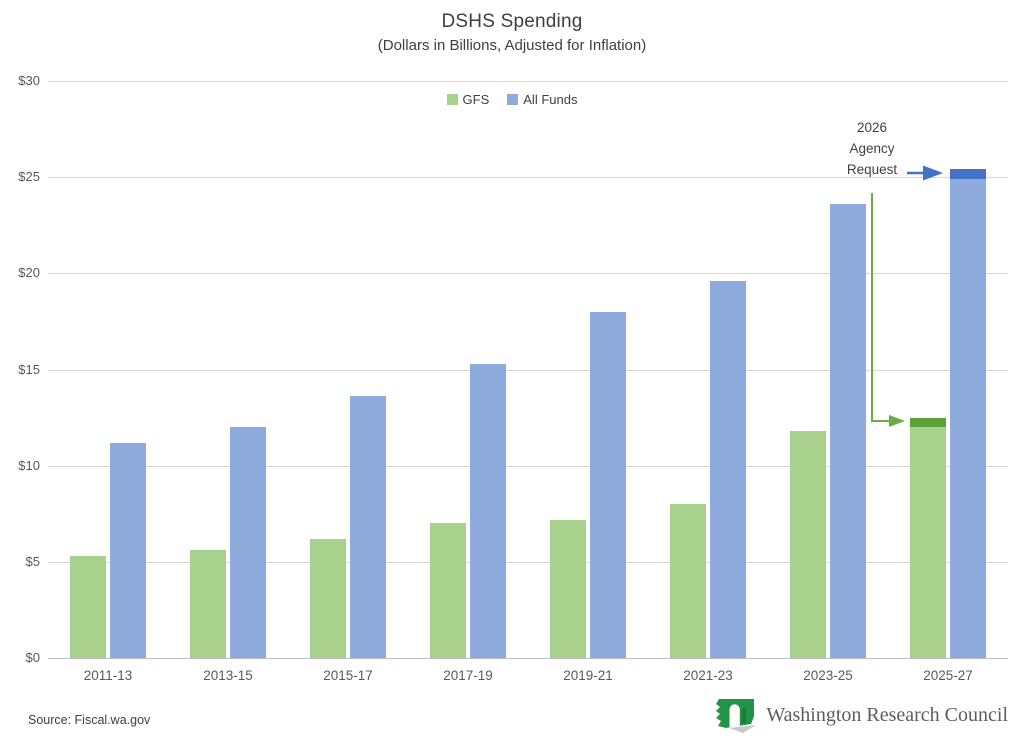 This screenshot has width=1024, height=743. What do you see at coordinates (29, 177) in the screenshot?
I see `y-axis-tick-label: $25` at bounding box center [29, 177].